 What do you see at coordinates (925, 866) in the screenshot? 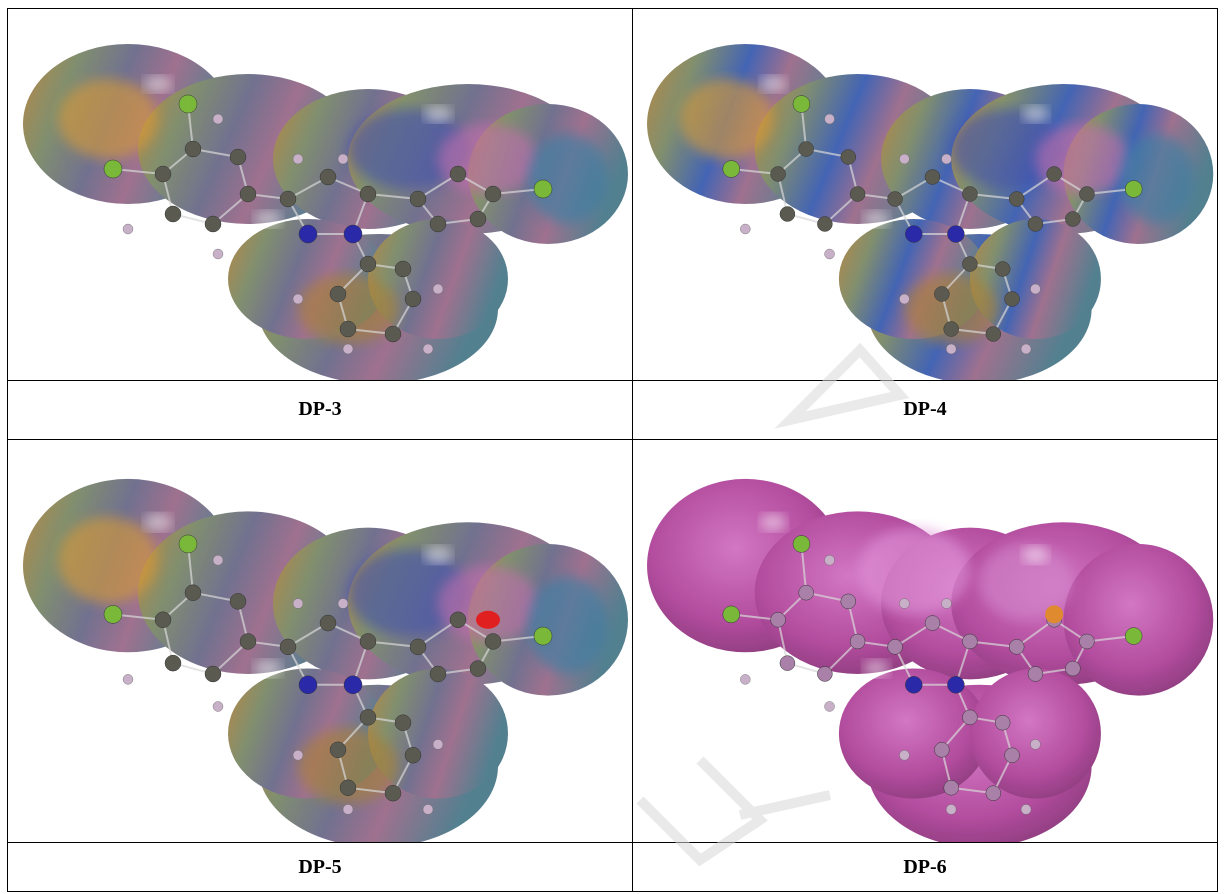
I see `panel-label-dp6: DP-6` at bounding box center [925, 866].